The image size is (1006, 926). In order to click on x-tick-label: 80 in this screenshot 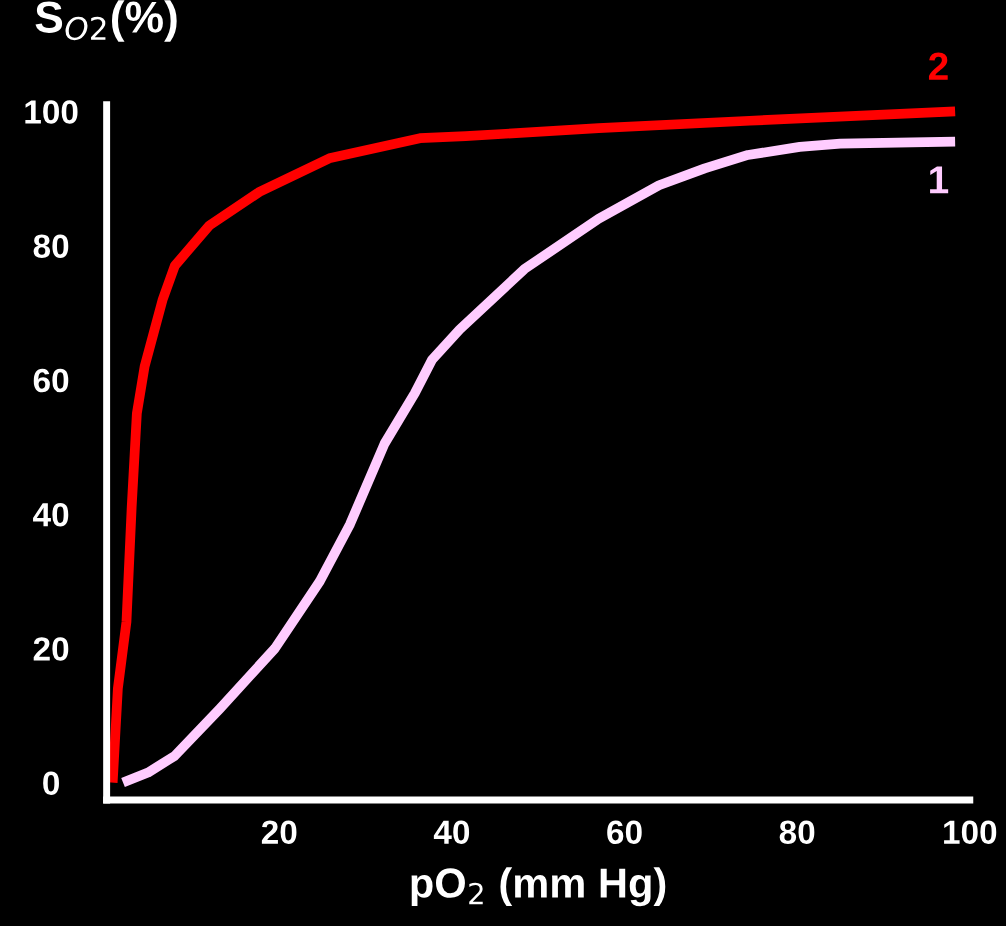, I will do `click(797, 832)`.